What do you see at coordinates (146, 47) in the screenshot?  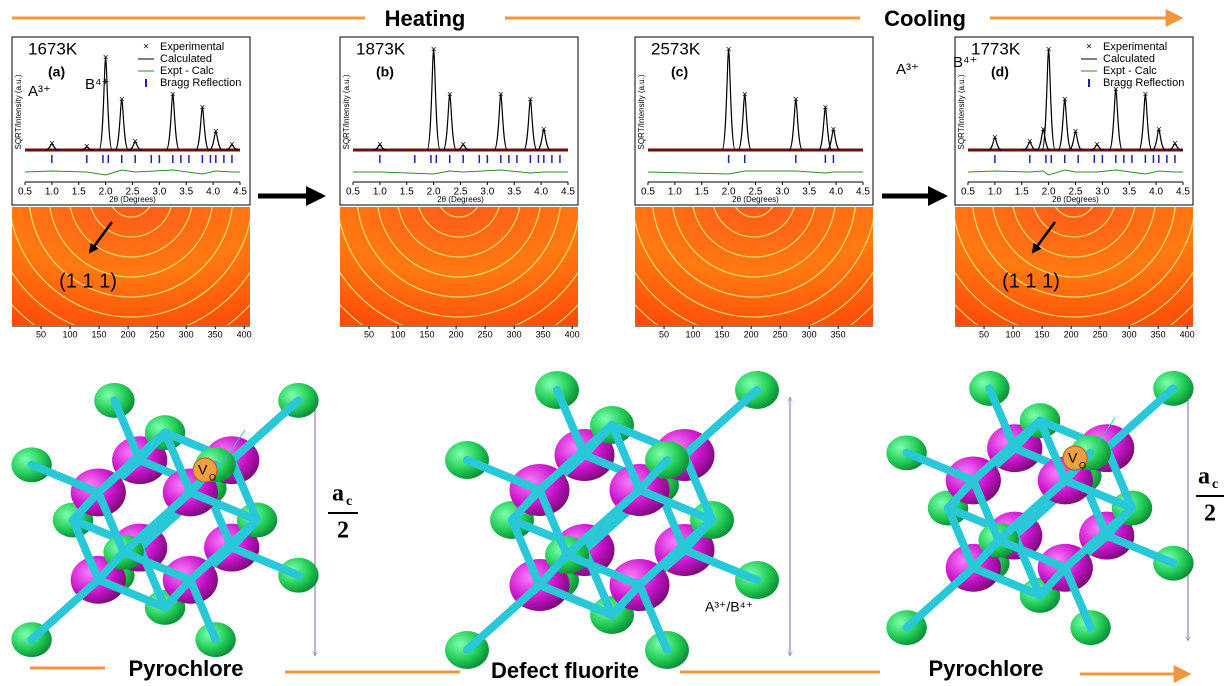 I see `legend-symbol: ×` at bounding box center [146, 47].